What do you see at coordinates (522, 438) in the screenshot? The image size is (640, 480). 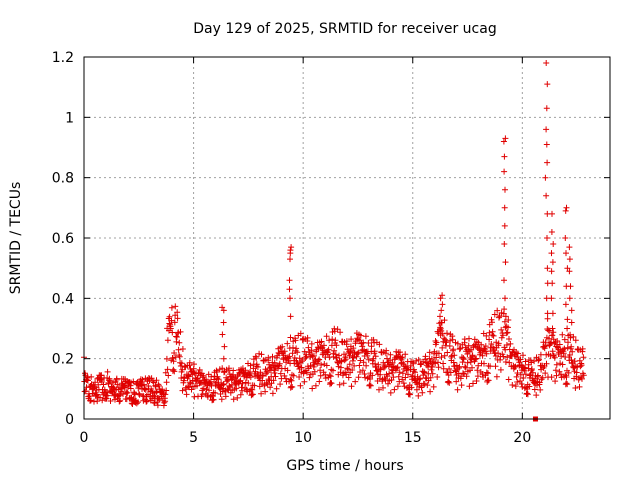 I see `x-tick-label: 20` at bounding box center [522, 438].